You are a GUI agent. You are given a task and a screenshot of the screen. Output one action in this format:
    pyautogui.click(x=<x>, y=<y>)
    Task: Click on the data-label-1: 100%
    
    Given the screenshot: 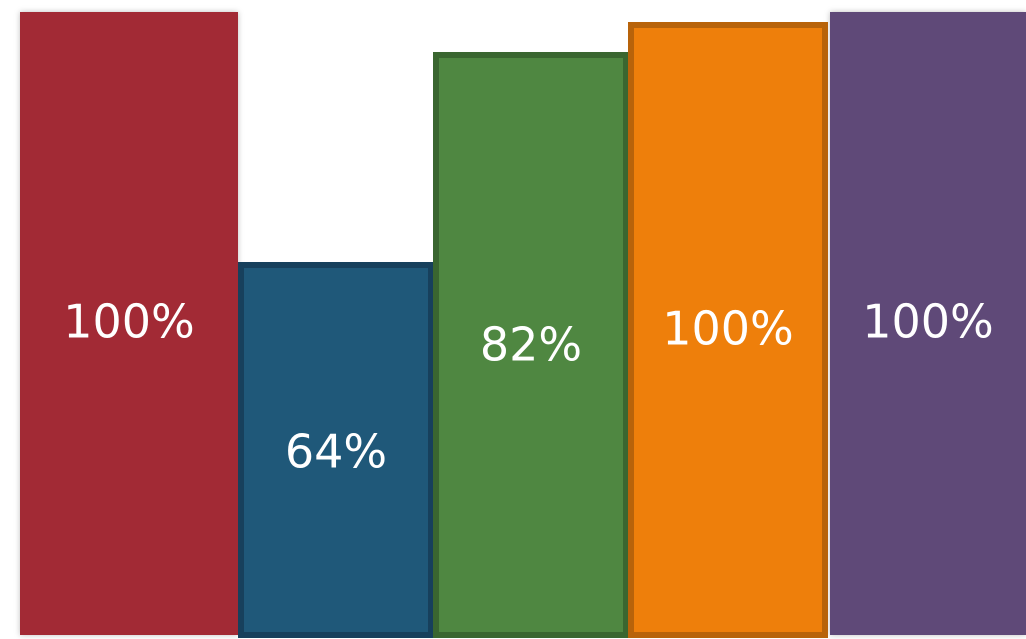 What is the action you would take?
    pyautogui.click(x=129, y=322)
    